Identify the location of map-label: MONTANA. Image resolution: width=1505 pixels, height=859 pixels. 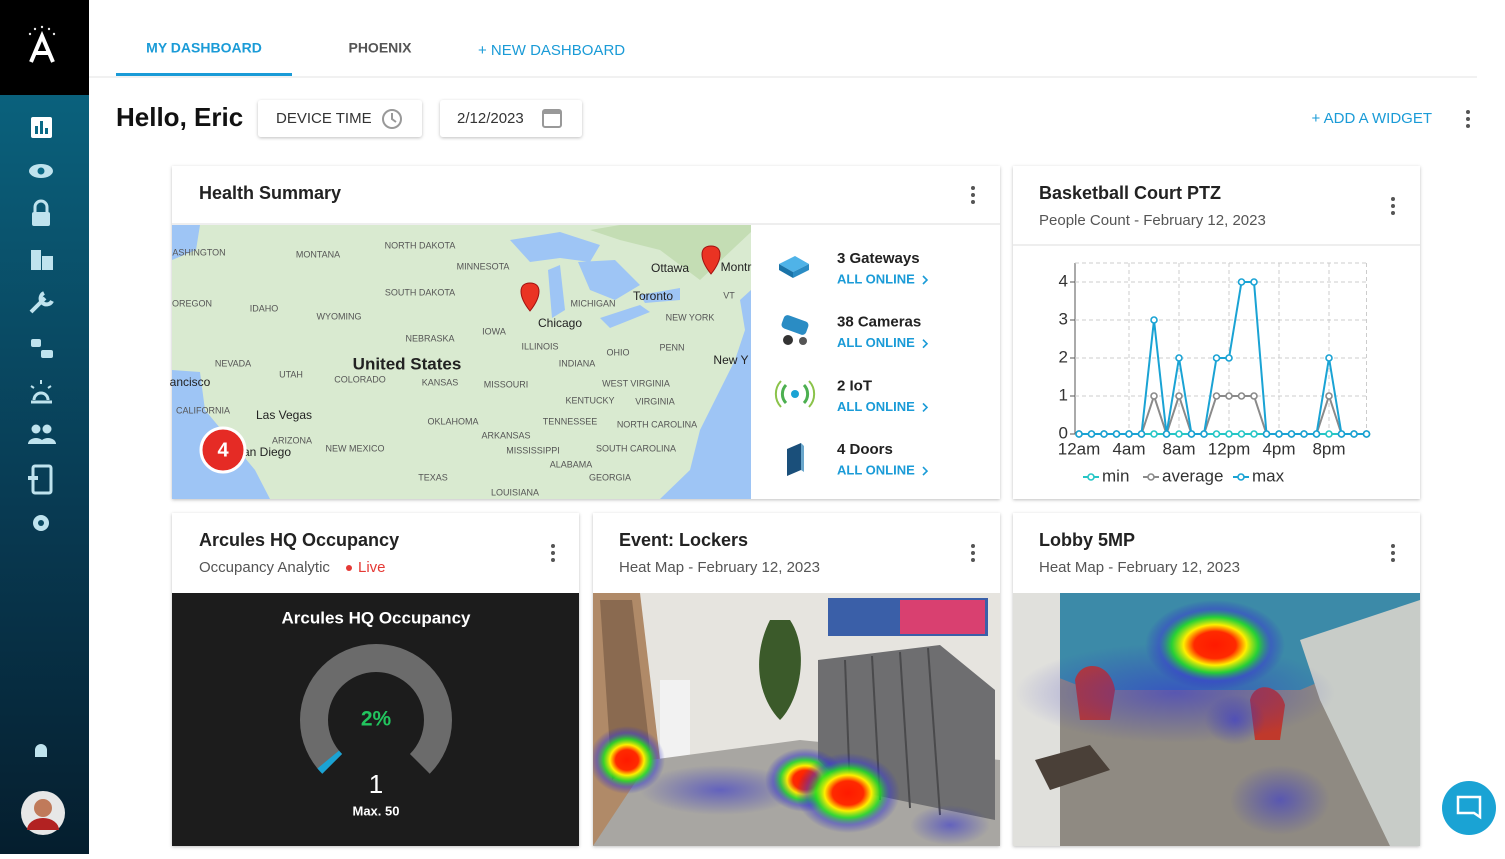
(318, 254).